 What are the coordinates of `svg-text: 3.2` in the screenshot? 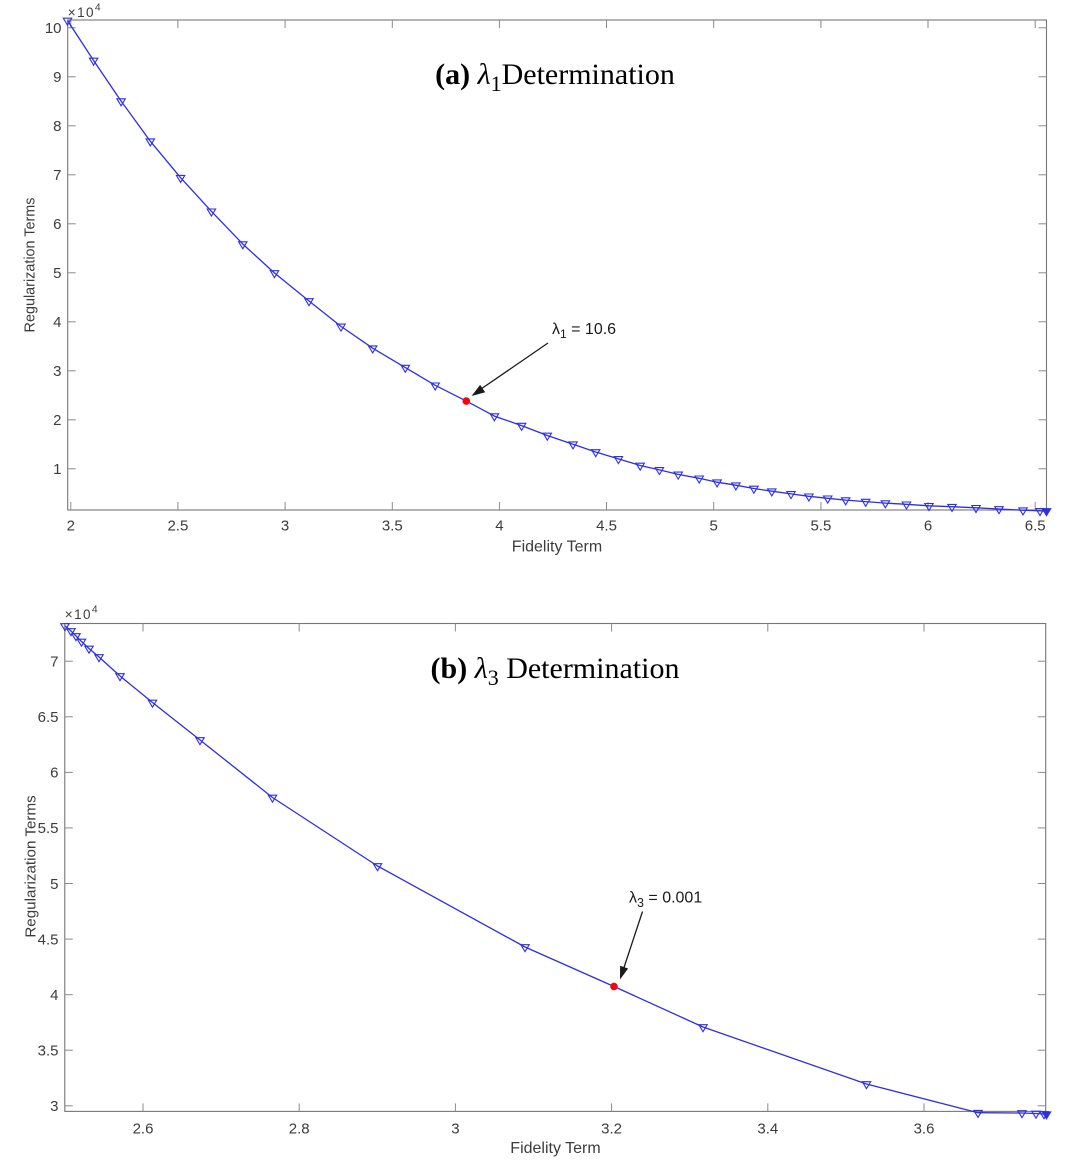 It's located at (611, 1129).